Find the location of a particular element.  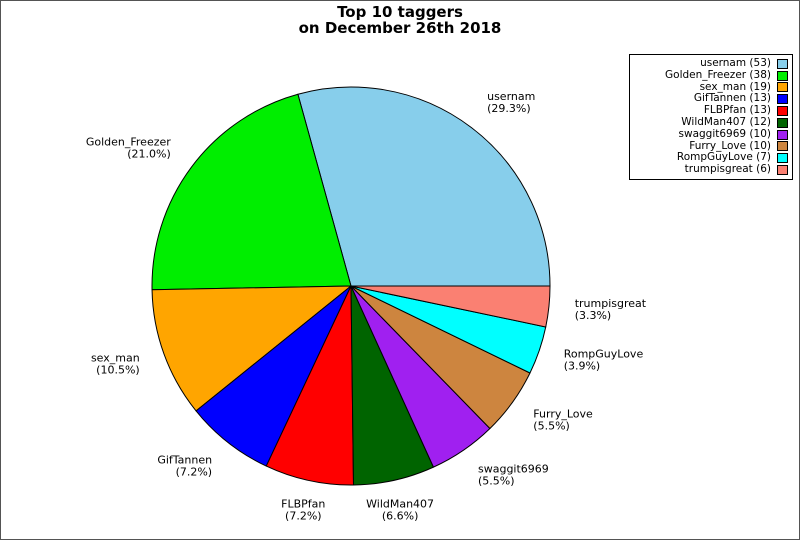

legend-item-label: Furry_Love (10) is located at coordinates (730, 145).